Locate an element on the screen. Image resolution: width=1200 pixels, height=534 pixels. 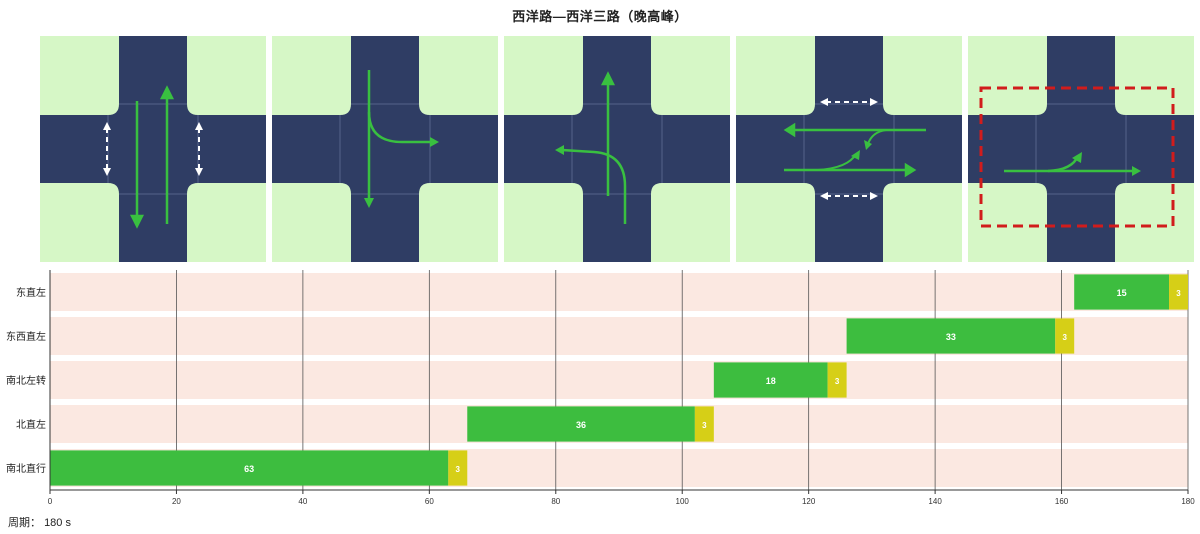
row-label: 南北左转 is located at coordinates (26, 380).